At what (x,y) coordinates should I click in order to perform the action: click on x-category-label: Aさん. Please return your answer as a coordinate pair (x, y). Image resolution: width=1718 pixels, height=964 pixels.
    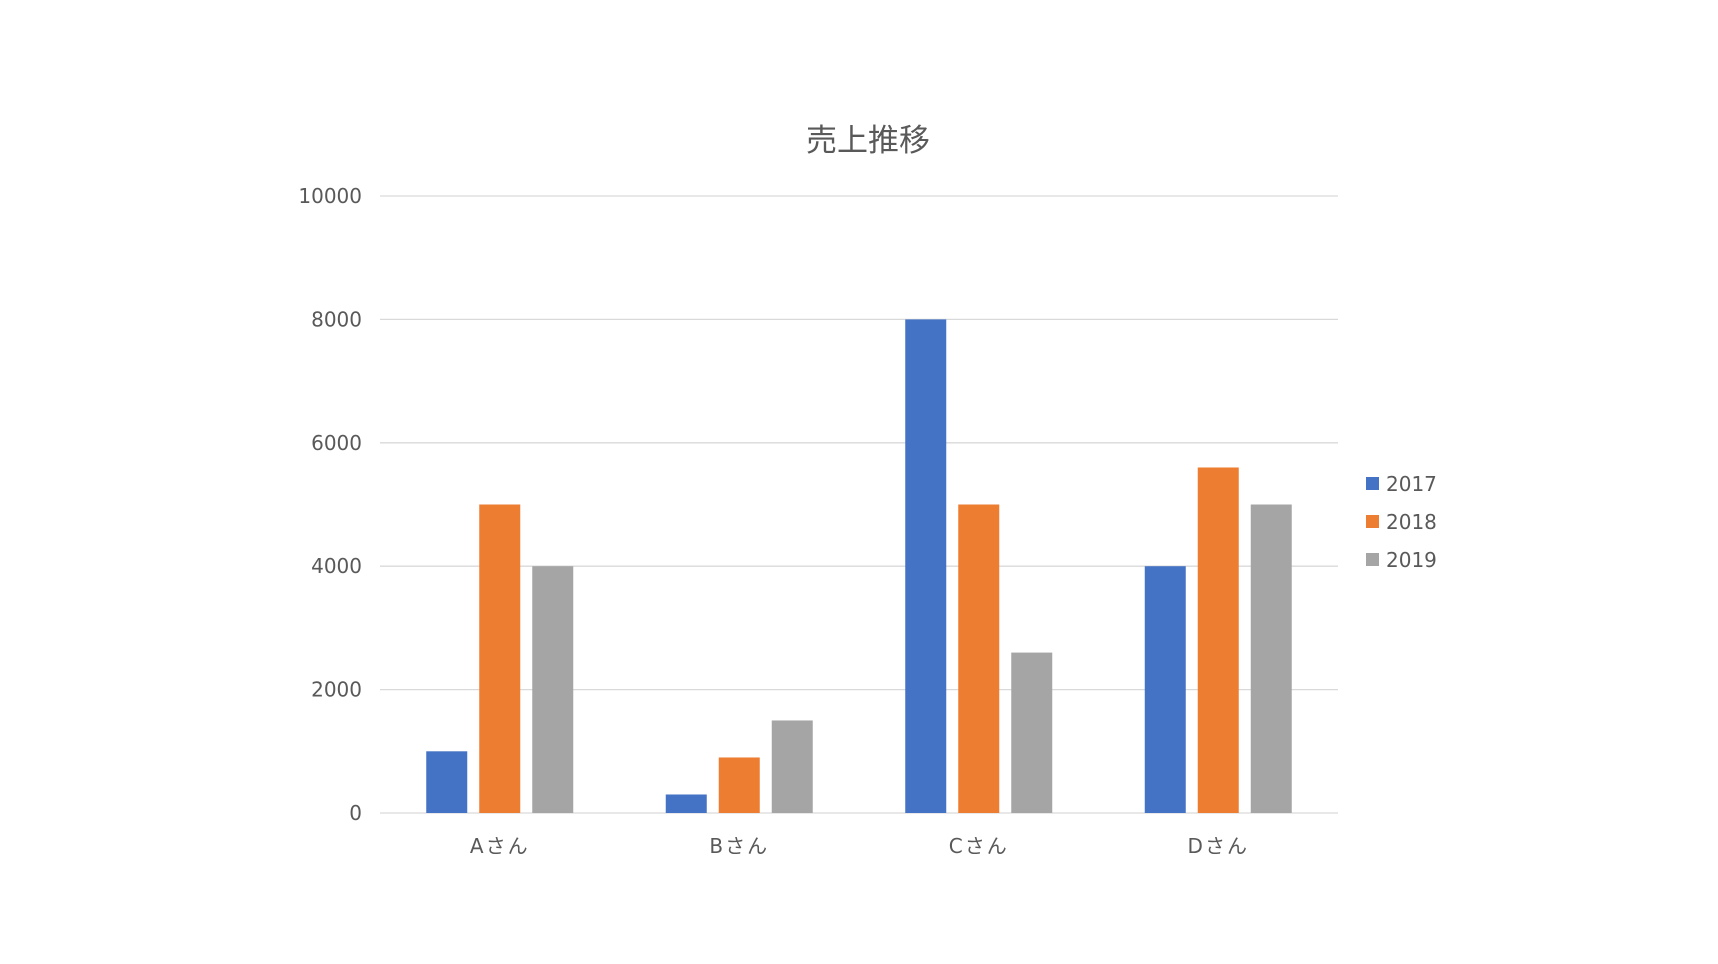
    Looking at the image, I should click on (500, 846).